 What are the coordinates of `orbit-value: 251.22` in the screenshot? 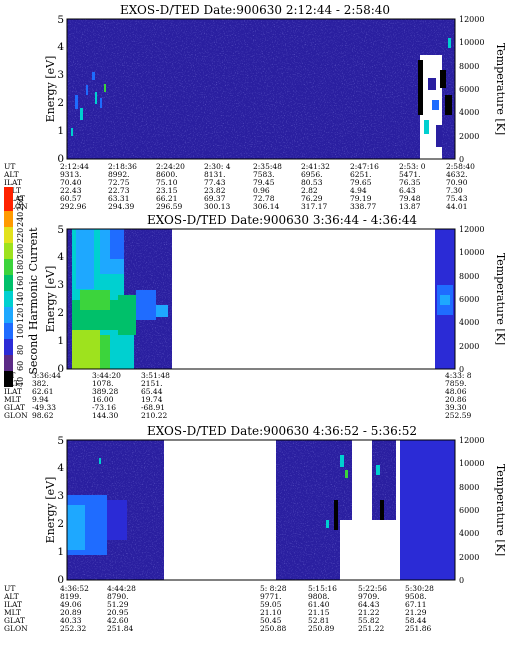 It's located at (371, 628).